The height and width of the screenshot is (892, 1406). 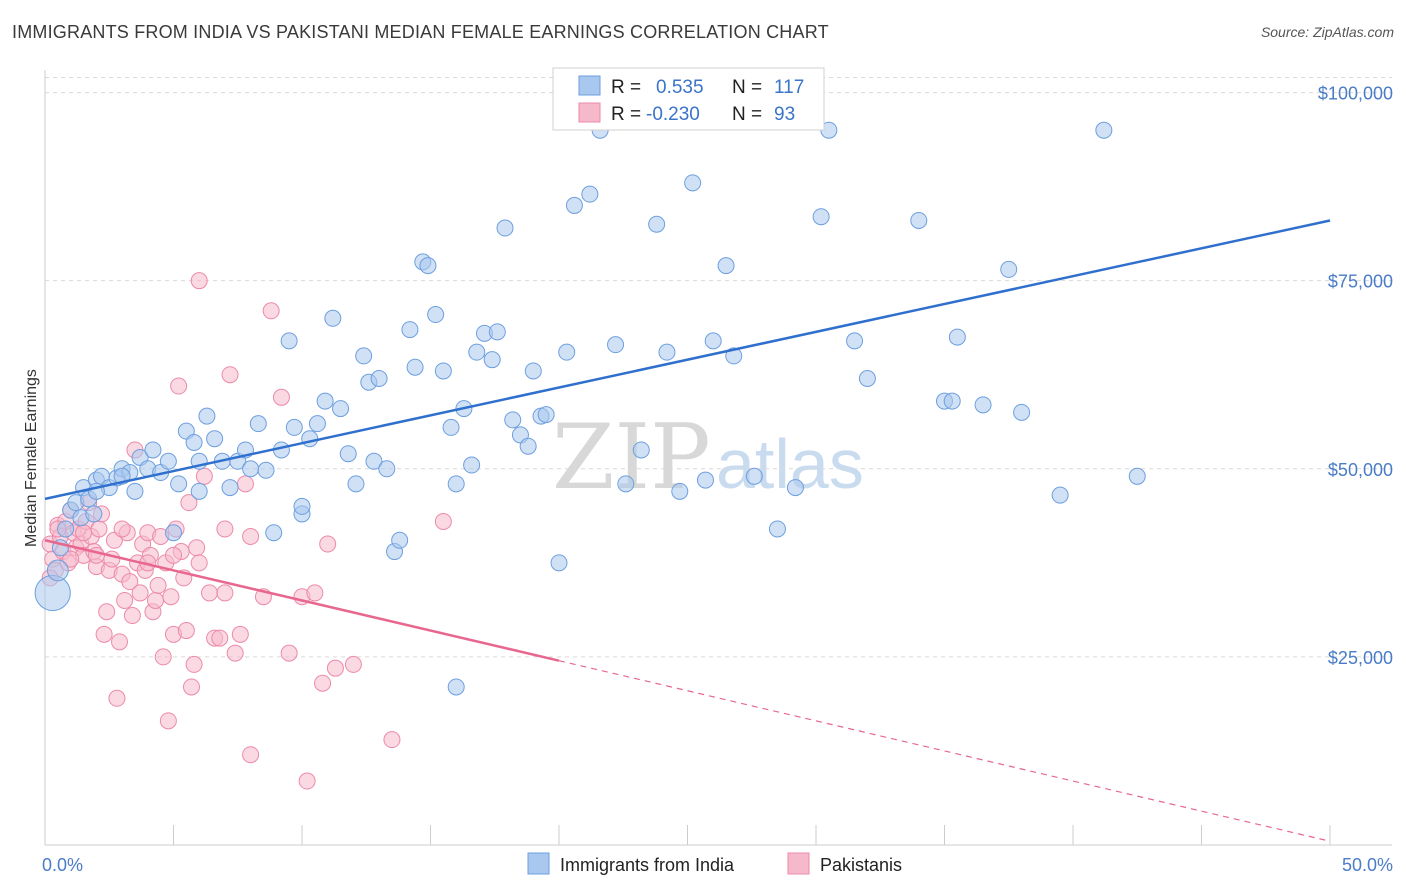 I want to click on legend-pak-swatch, so click(x=589, y=112).